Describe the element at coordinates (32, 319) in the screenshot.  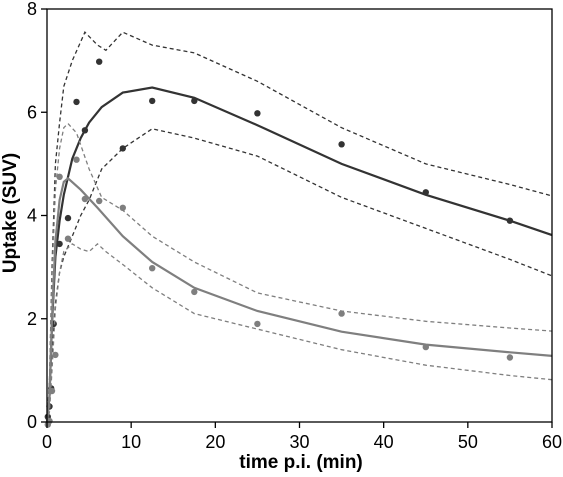
I see `y-tick-label: 2` at that location.